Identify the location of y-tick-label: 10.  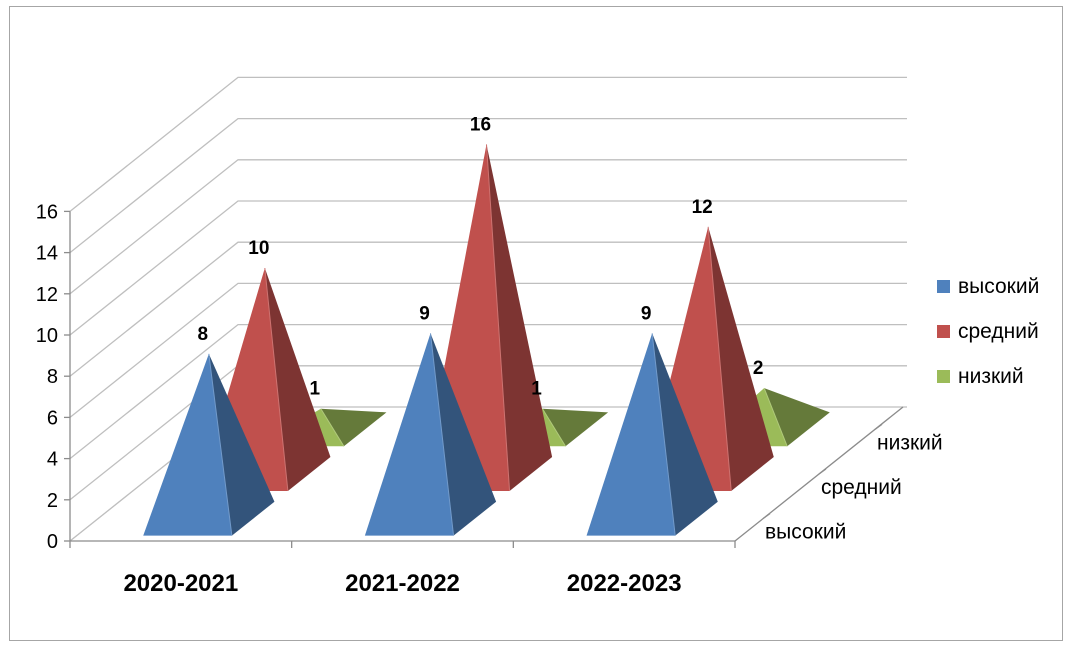
(47, 336).